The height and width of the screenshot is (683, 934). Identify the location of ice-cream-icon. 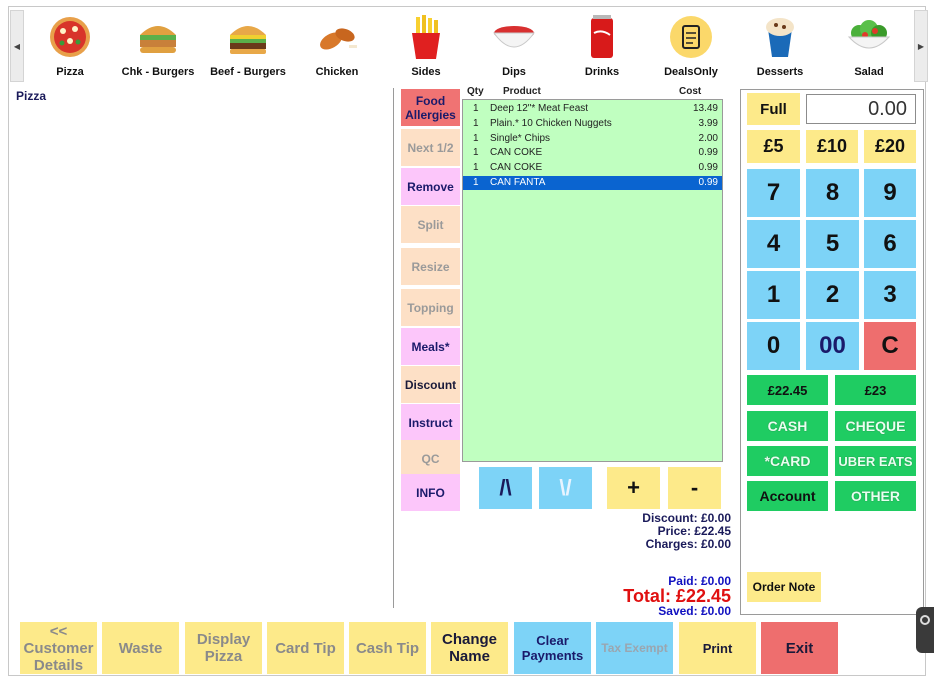
(780, 37).